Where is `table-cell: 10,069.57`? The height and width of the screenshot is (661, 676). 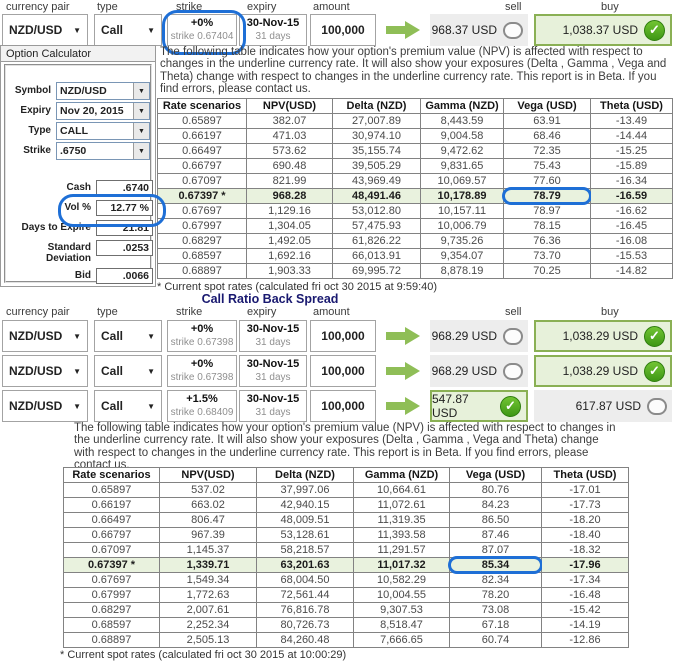 table-cell: 10,069.57 is located at coordinates (462, 181).